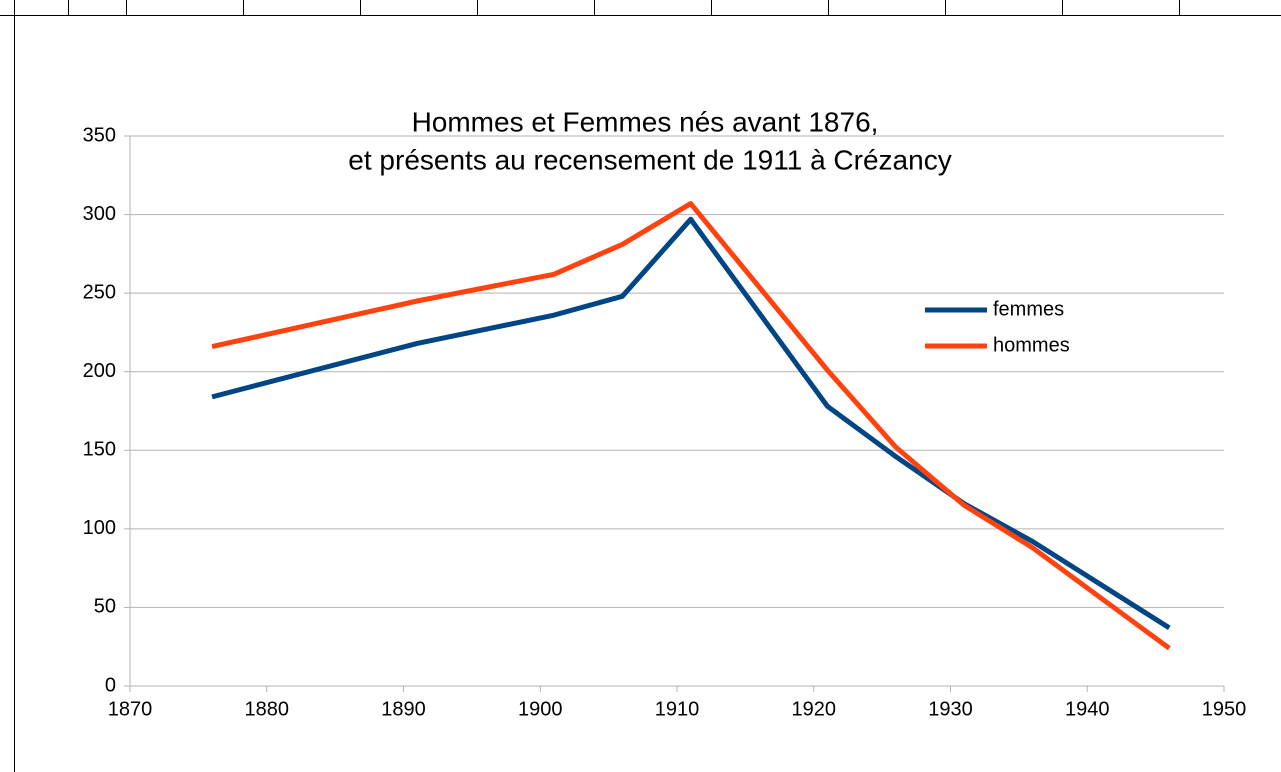 Image resolution: width=1281 pixels, height=772 pixels. What do you see at coordinates (950, 709) in the screenshot?
I see `x-tick-label: 1930` at bounding box center [950, 709].